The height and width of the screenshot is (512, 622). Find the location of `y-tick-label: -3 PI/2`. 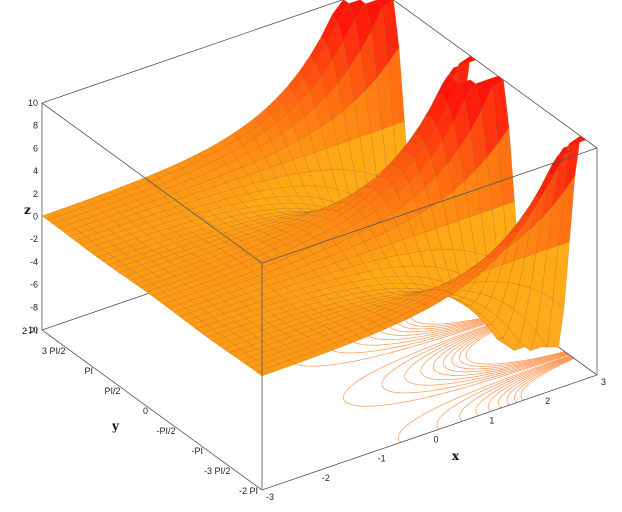

y-tick-label: -3 PI/2 is located at coordinates (217, 471).